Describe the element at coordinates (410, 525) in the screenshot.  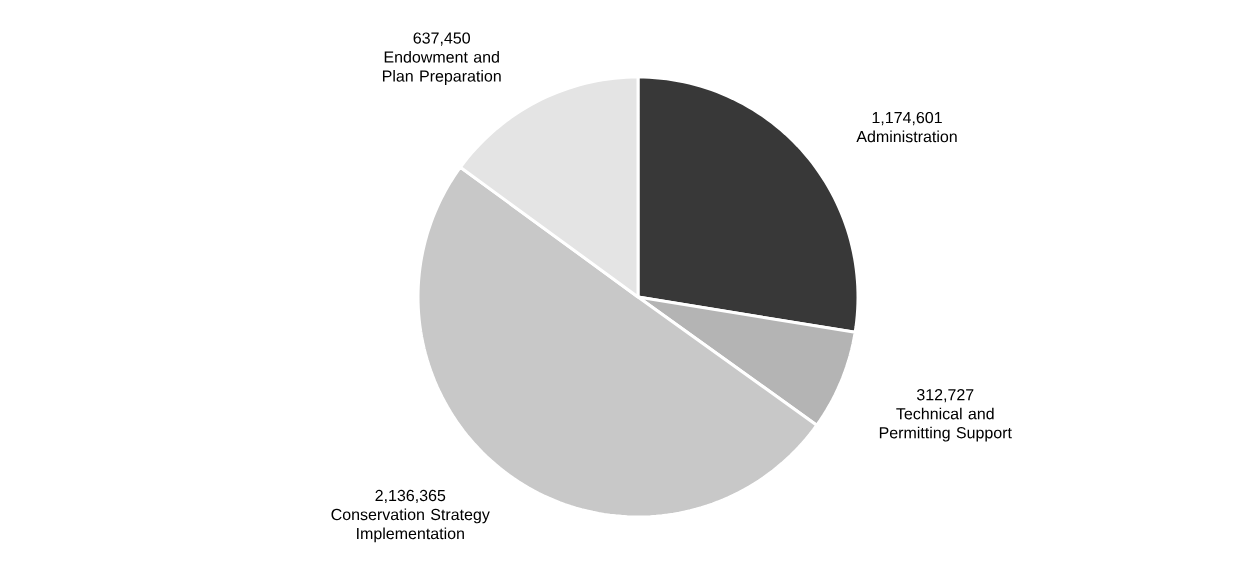
I see `slice-label: Conservation Strategy Implementation` at that location.